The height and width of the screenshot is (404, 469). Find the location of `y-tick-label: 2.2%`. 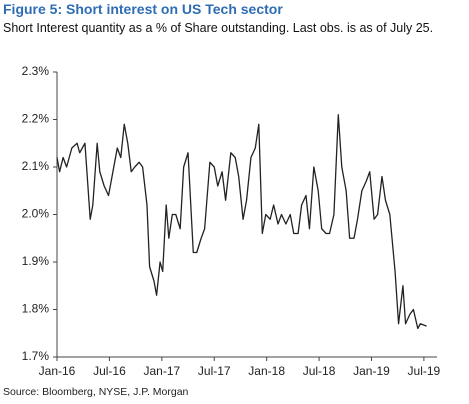

y-tick-label: 2.2% is located at coordinates (36, 119).